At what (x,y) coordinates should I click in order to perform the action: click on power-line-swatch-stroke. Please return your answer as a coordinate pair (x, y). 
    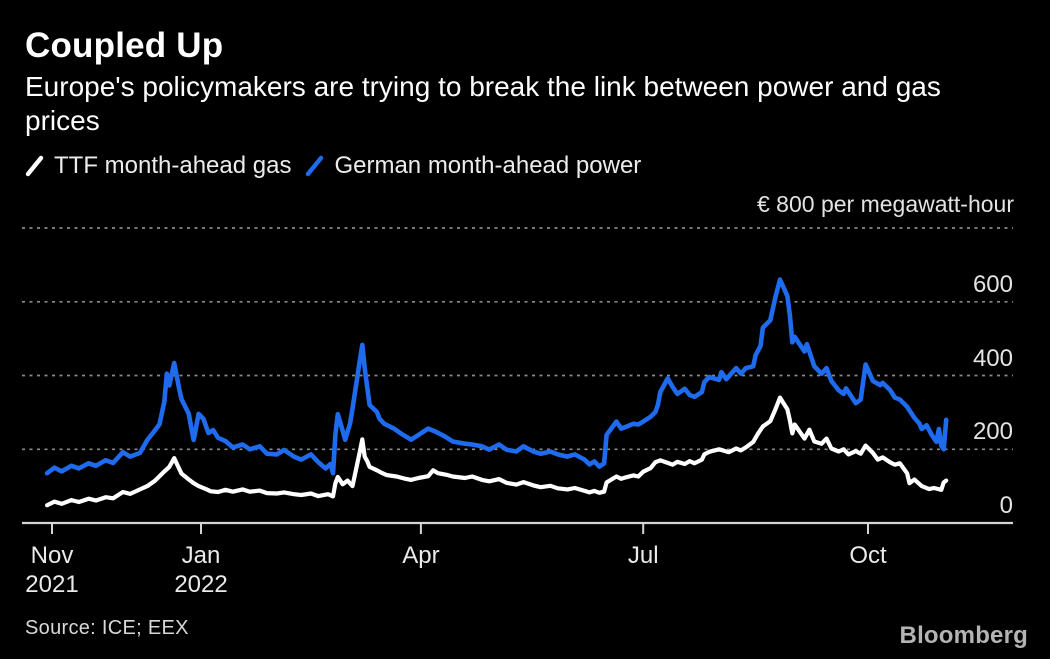
    Looking at the image, I should click on (315, 166).